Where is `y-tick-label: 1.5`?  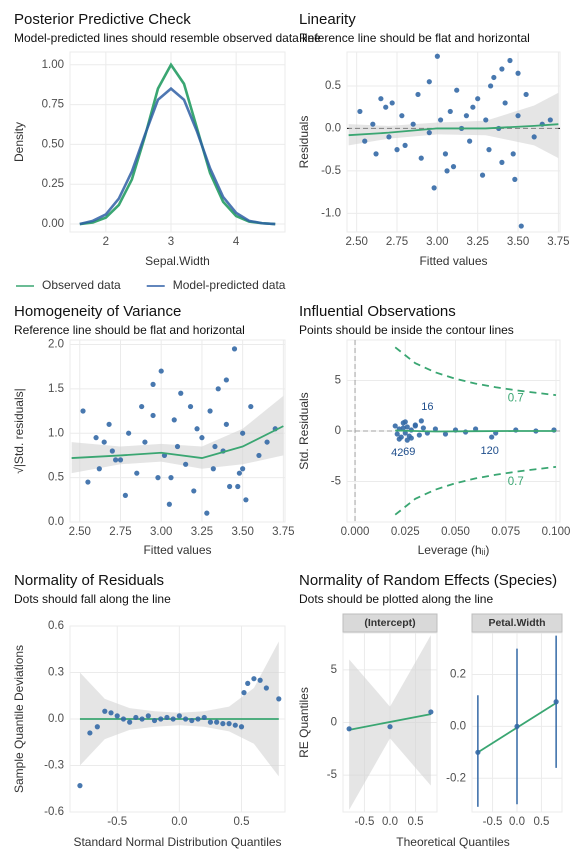 y-tick-label: 1.5 is located at coordinates (56, 389).